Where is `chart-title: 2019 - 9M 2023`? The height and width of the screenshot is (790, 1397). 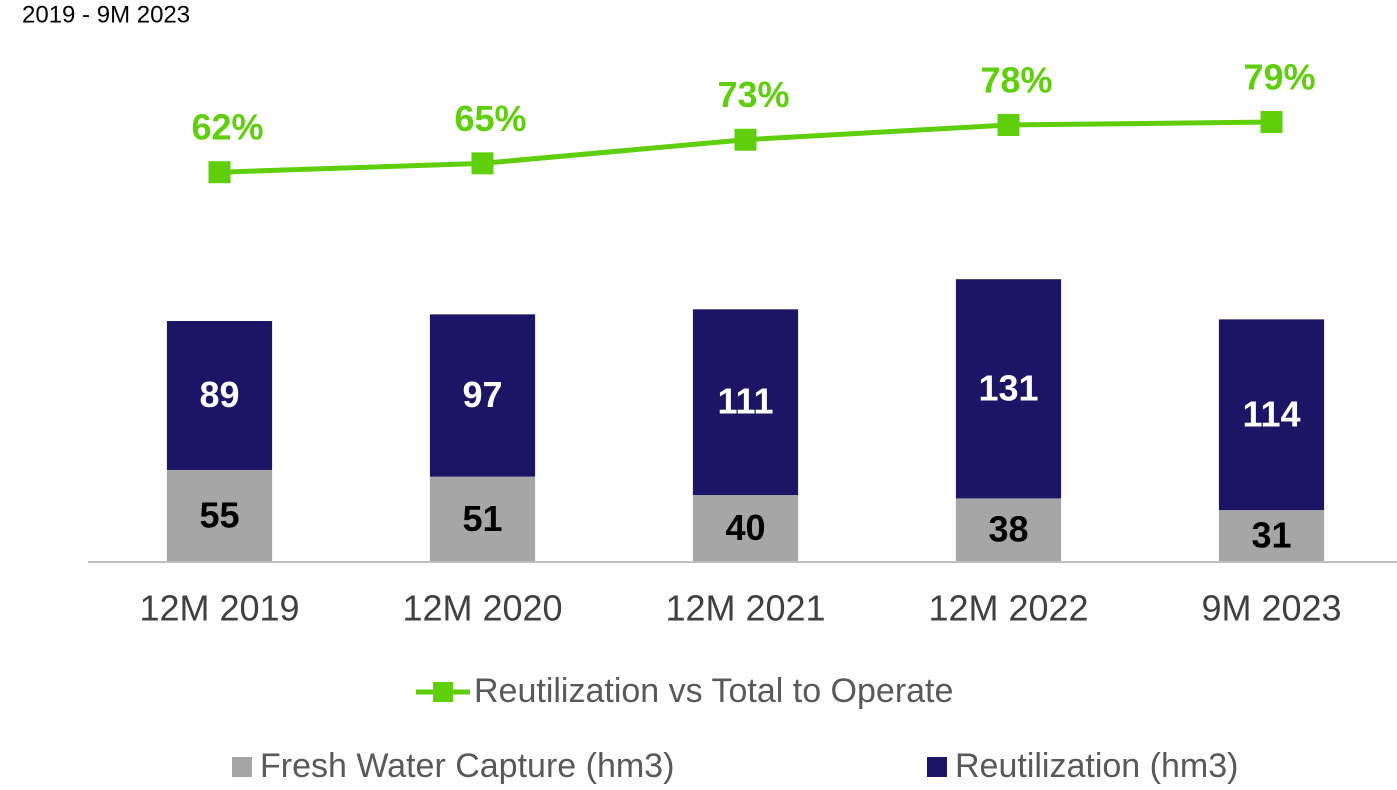
chart-title: 2019 - 9M 2023 is located at coordinates (106, 14).